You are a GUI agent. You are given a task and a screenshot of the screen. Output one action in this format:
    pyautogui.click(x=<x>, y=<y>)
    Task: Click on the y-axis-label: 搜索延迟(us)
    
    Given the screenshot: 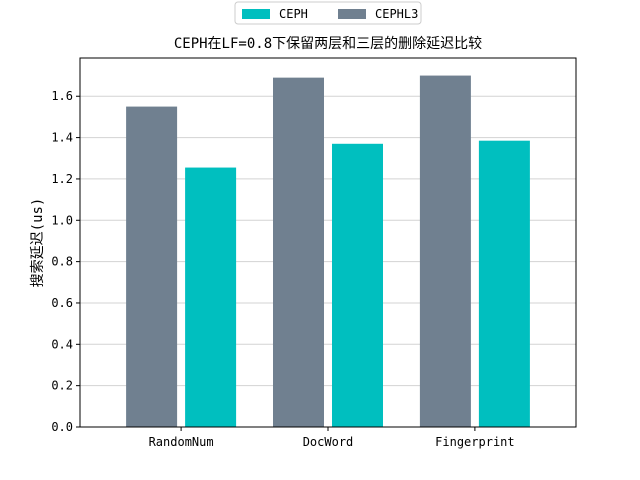 What is the action you would take?
    pyautogui.click(x=37, y=243)
    